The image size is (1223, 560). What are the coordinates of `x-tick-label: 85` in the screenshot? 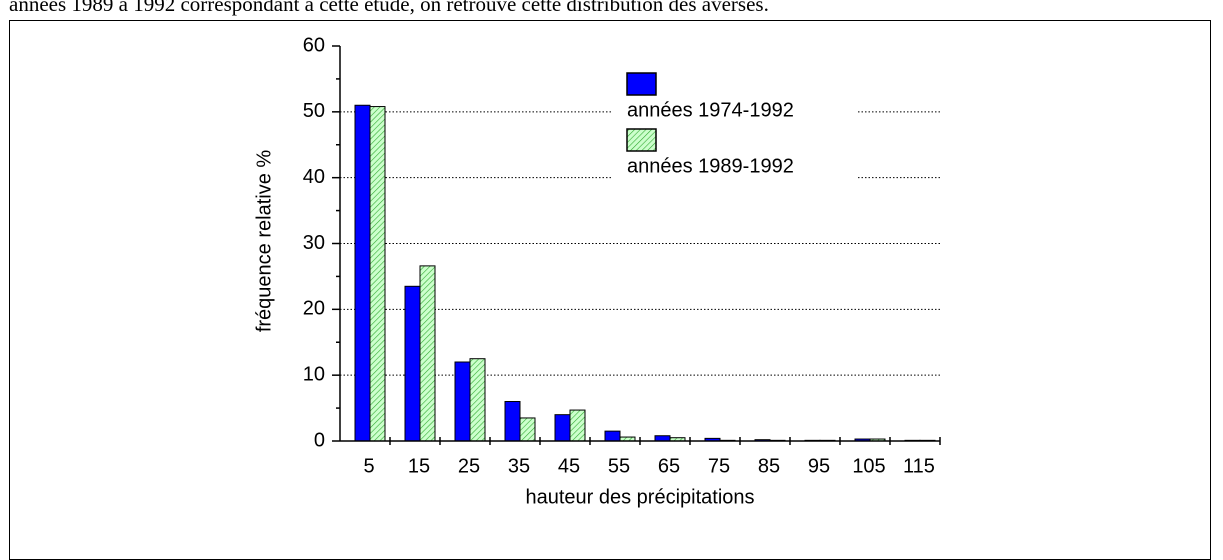 It's located at (769, 466).